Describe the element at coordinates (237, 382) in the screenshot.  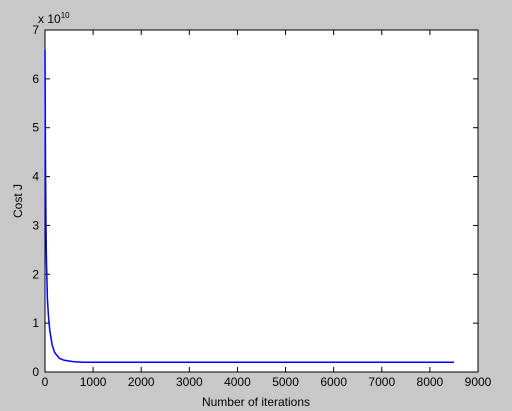
I see `x-tick-label: 4000` at that location.